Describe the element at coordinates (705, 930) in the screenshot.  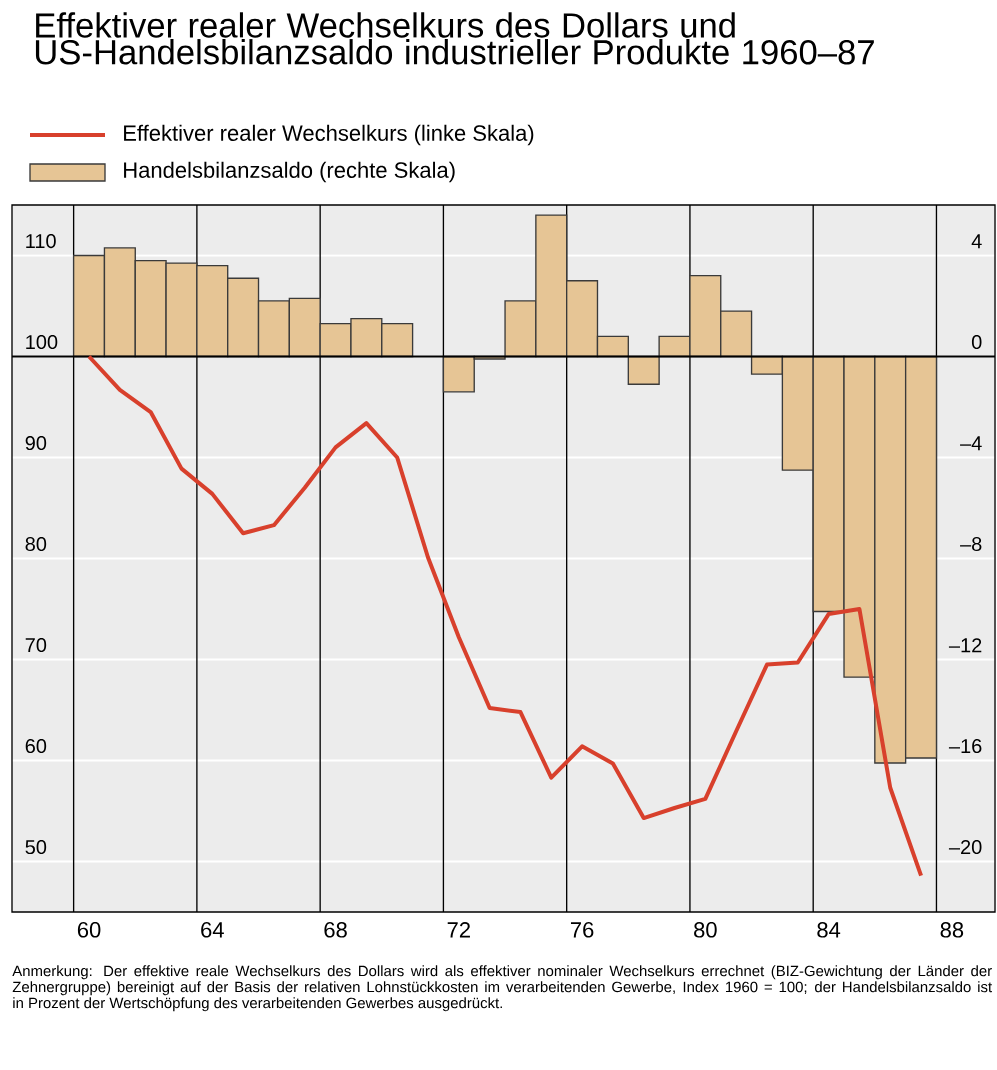
I see `x-tick-label: 80` at that location.